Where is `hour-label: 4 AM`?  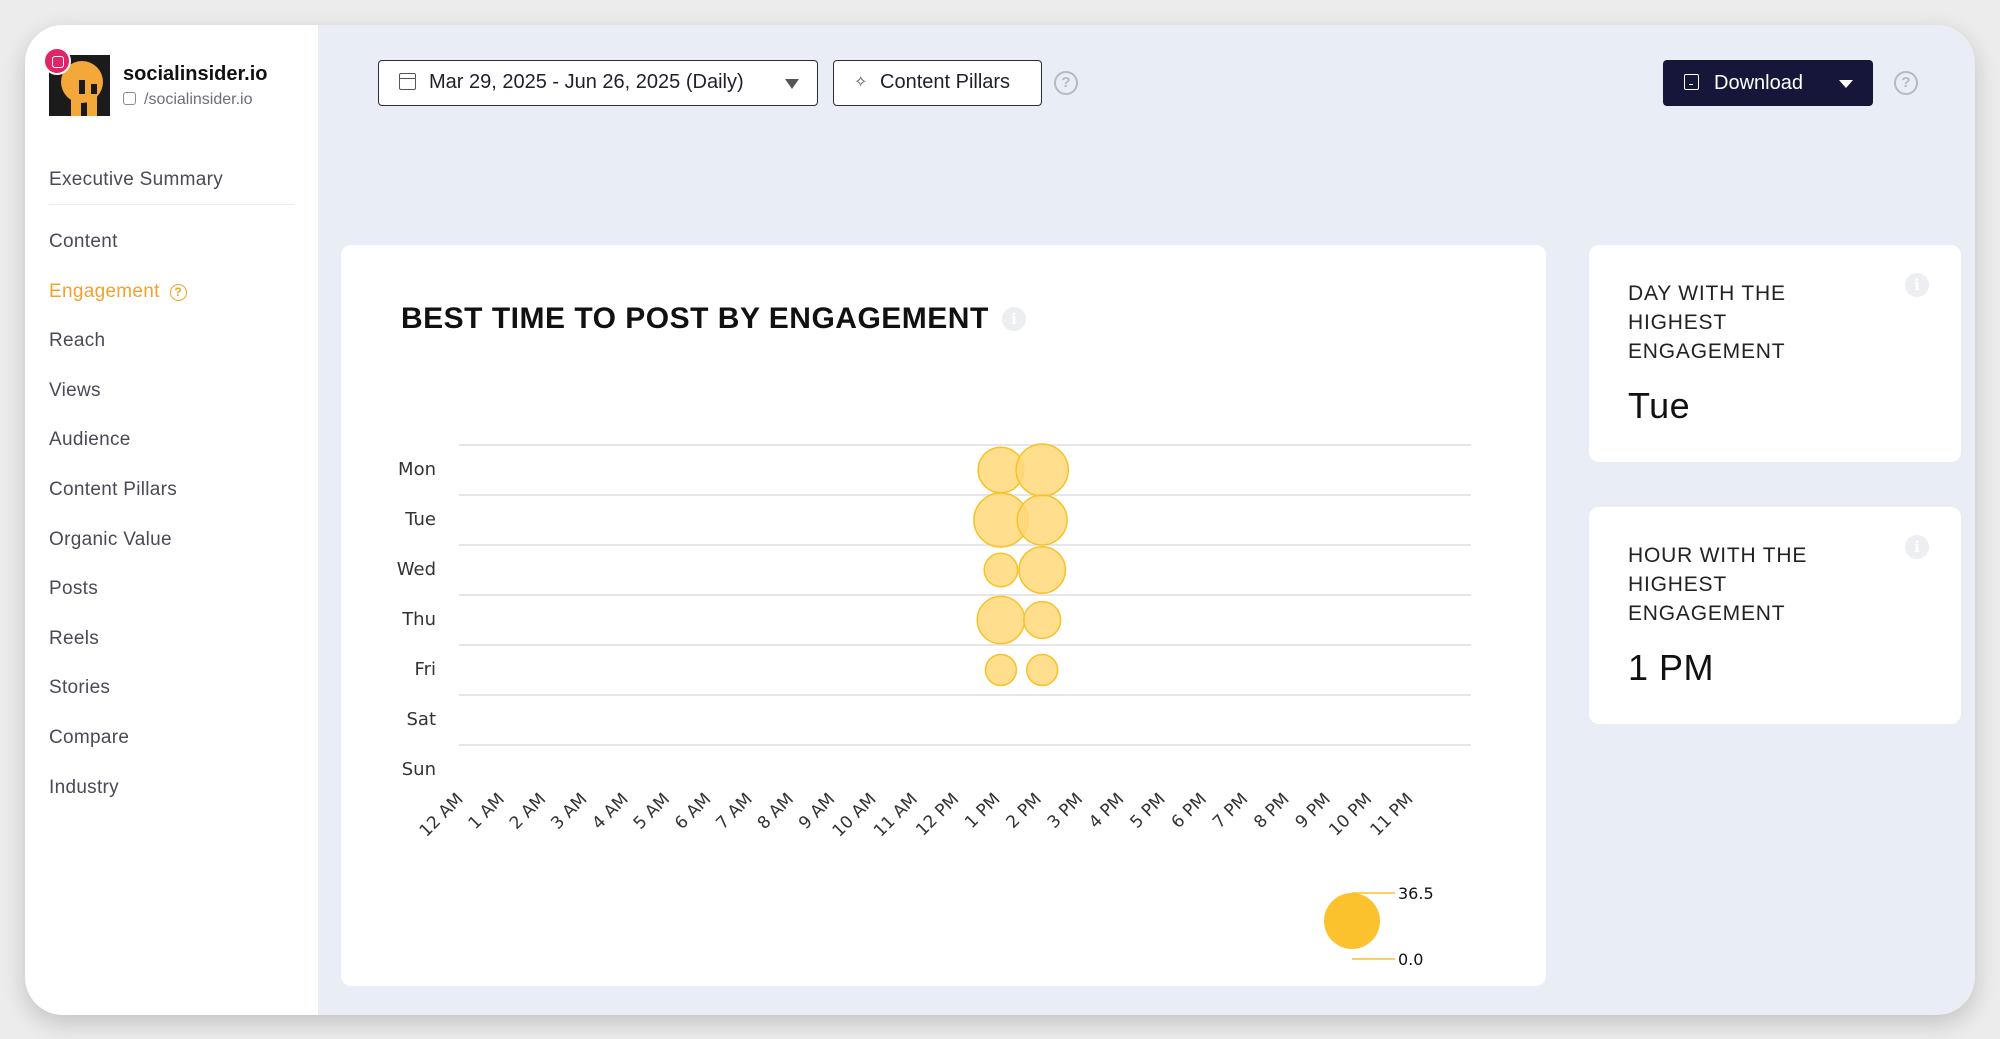
hour-label: 4 AM is located at coordinates (611, 811).